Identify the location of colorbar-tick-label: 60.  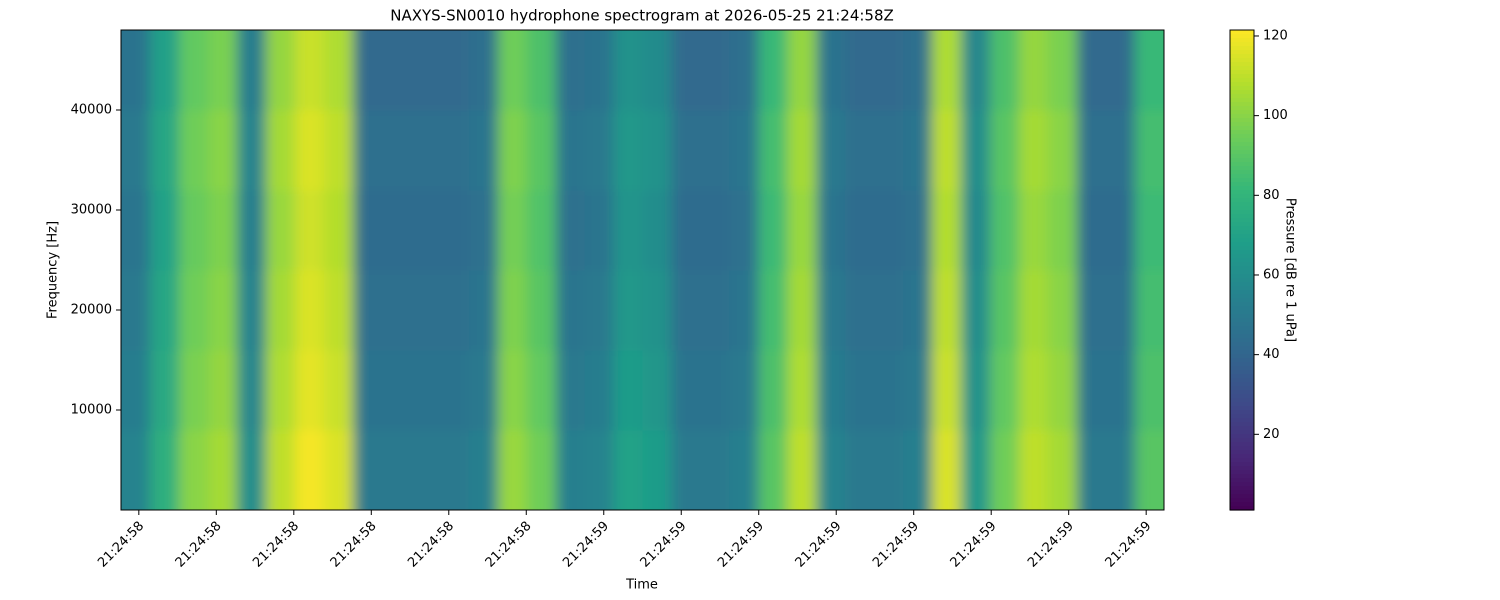
(1271, 274).